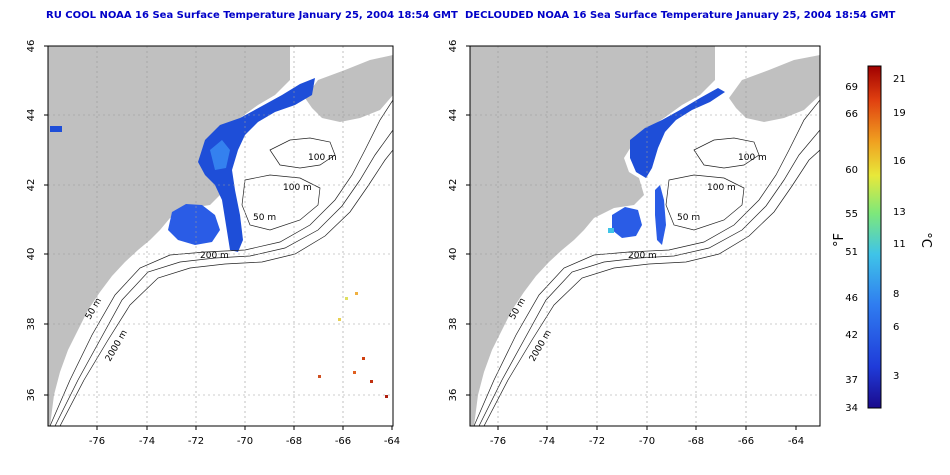  I want to click on fahrenheit-tick: 60, so click(851, 170).